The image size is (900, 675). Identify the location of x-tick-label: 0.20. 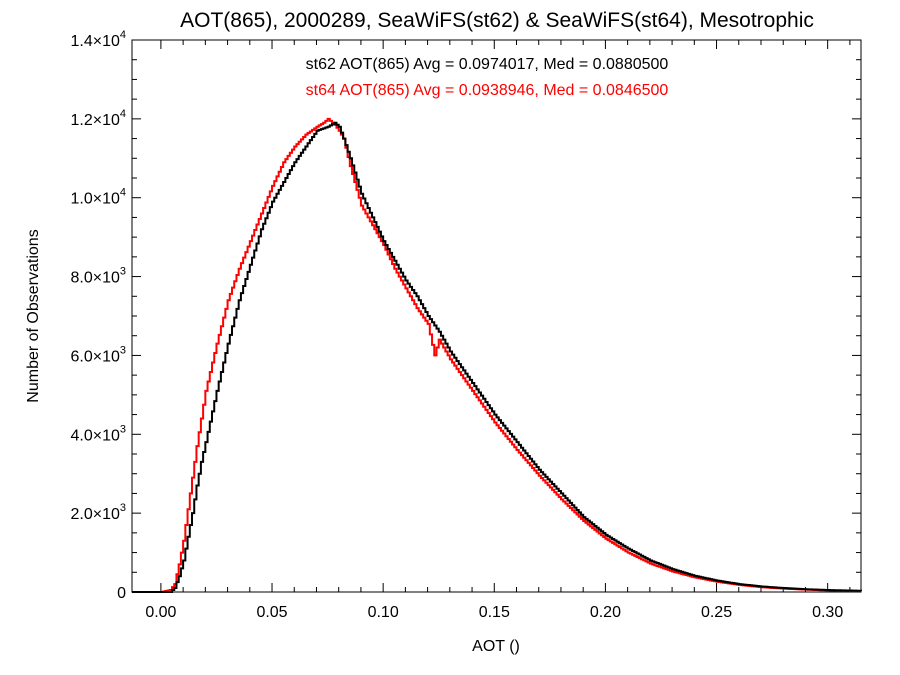
(605, 612).